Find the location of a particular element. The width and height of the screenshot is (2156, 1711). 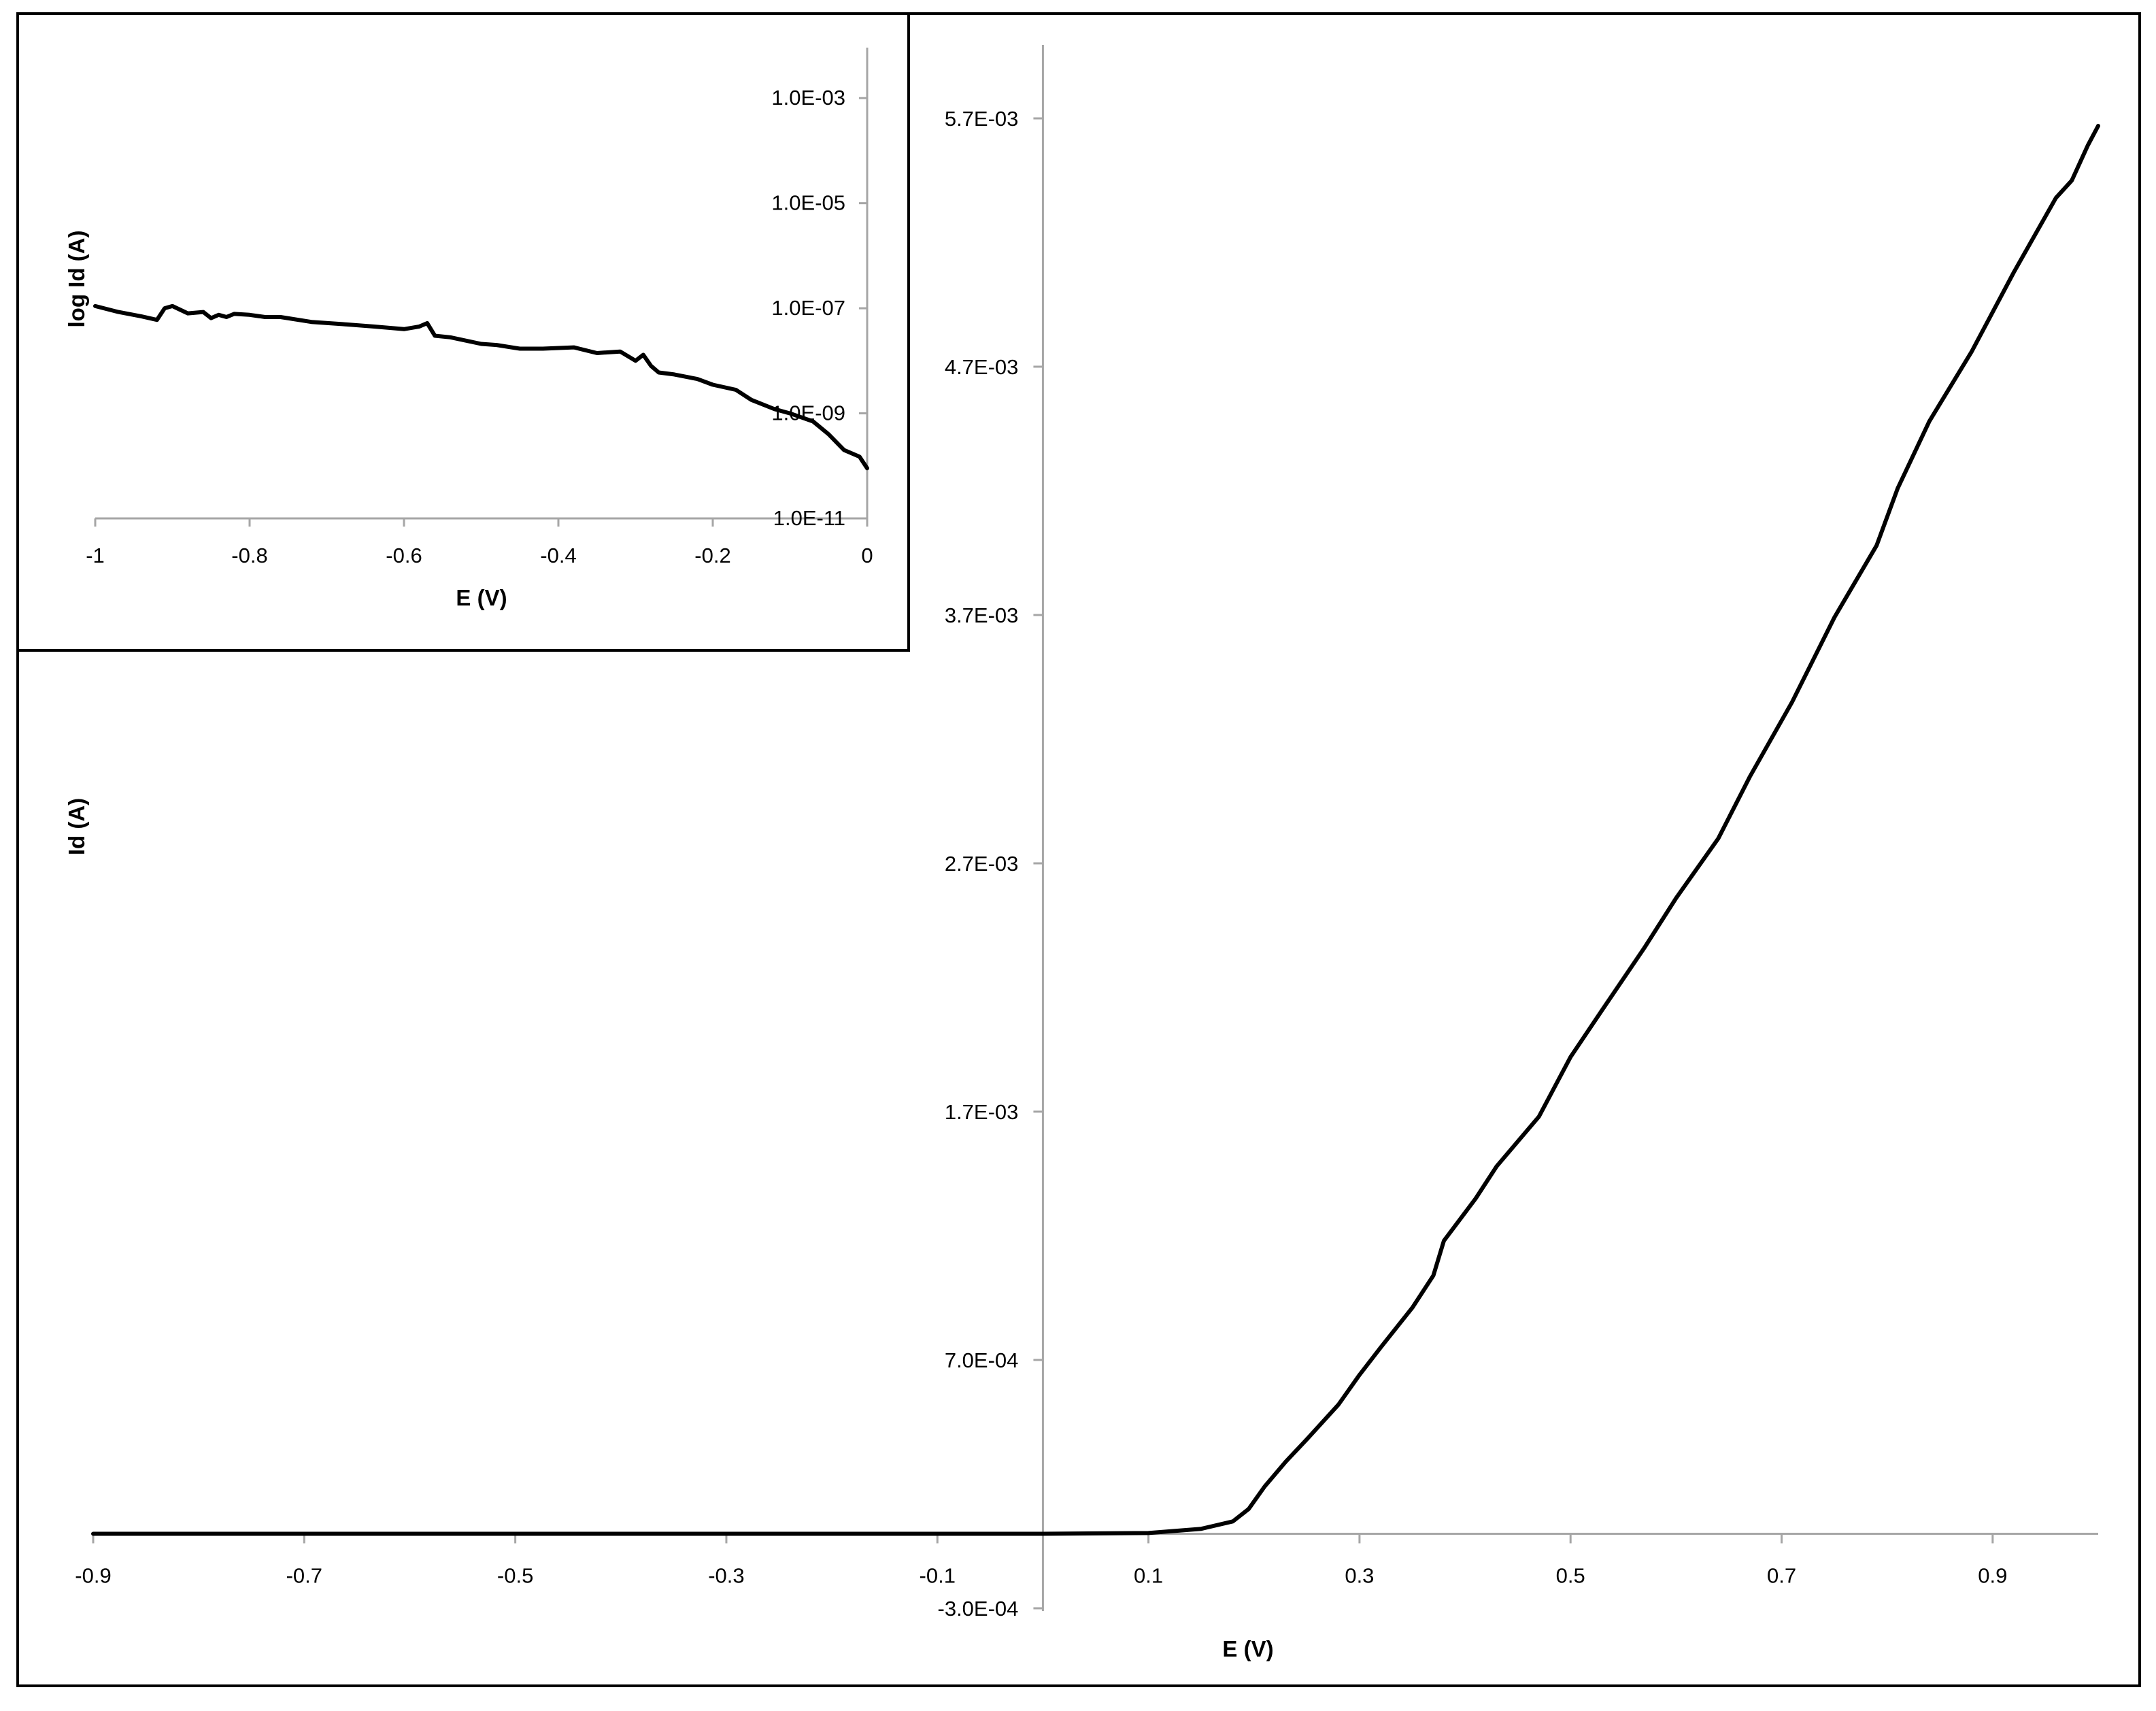

inset-x-tick-label: -0.4 is located at coordinates (558, 555).